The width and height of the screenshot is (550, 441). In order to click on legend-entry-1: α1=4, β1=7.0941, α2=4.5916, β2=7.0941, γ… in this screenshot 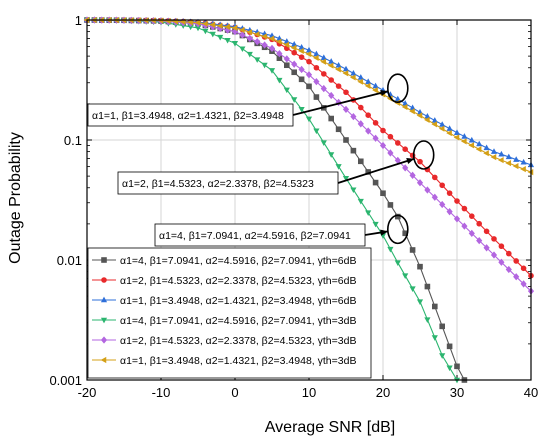, I will do `click(224, 261)`.